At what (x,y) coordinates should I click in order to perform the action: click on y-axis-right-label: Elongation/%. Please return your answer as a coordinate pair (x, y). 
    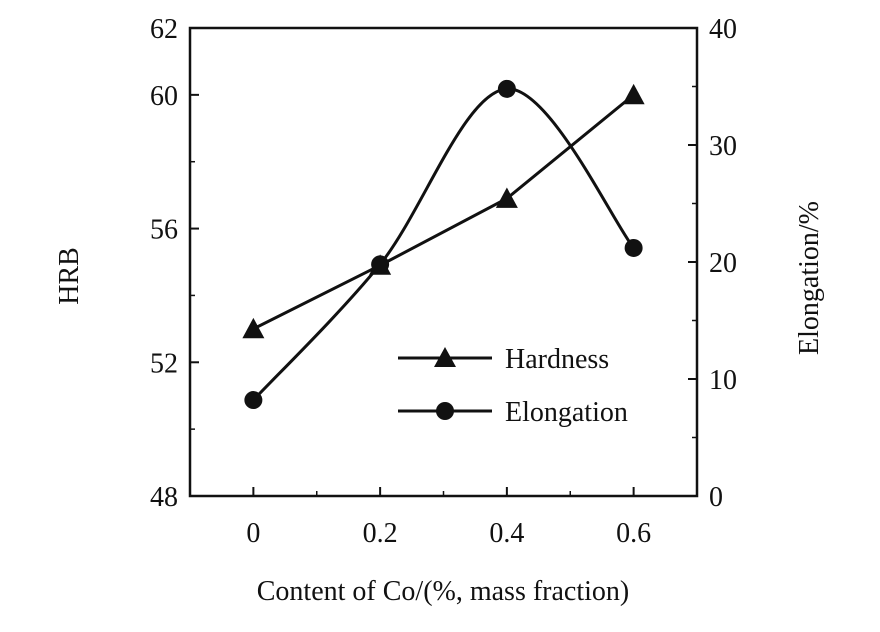
    Looking at the image, I should click on (809, 278).